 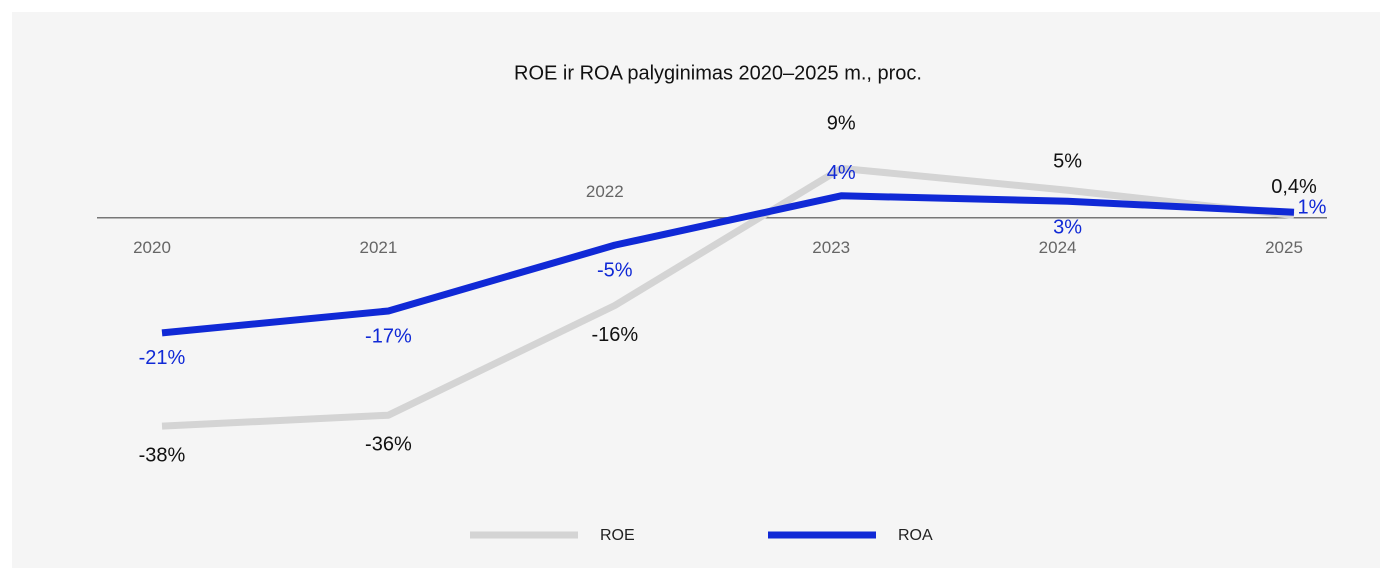 What do you see at coordinates (388, 336) in the screenshot?
I see `data-label: -17%` at bounding box center [388, 336].